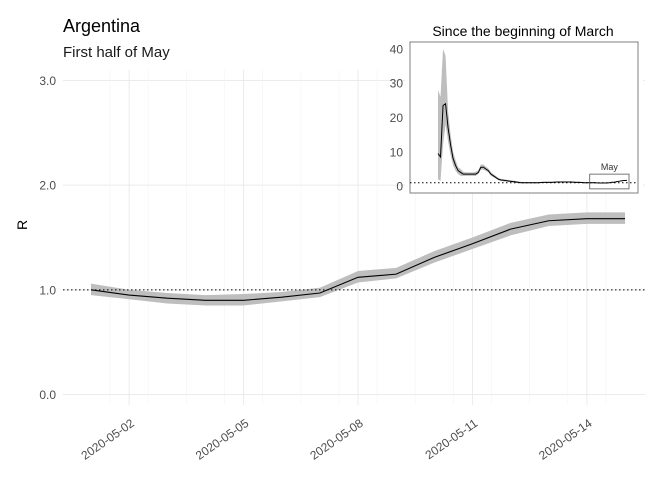  Describe the element at coordinates (108, 439) in the screenshot. I see `x-tick-label: 2020-05-02` at that location.